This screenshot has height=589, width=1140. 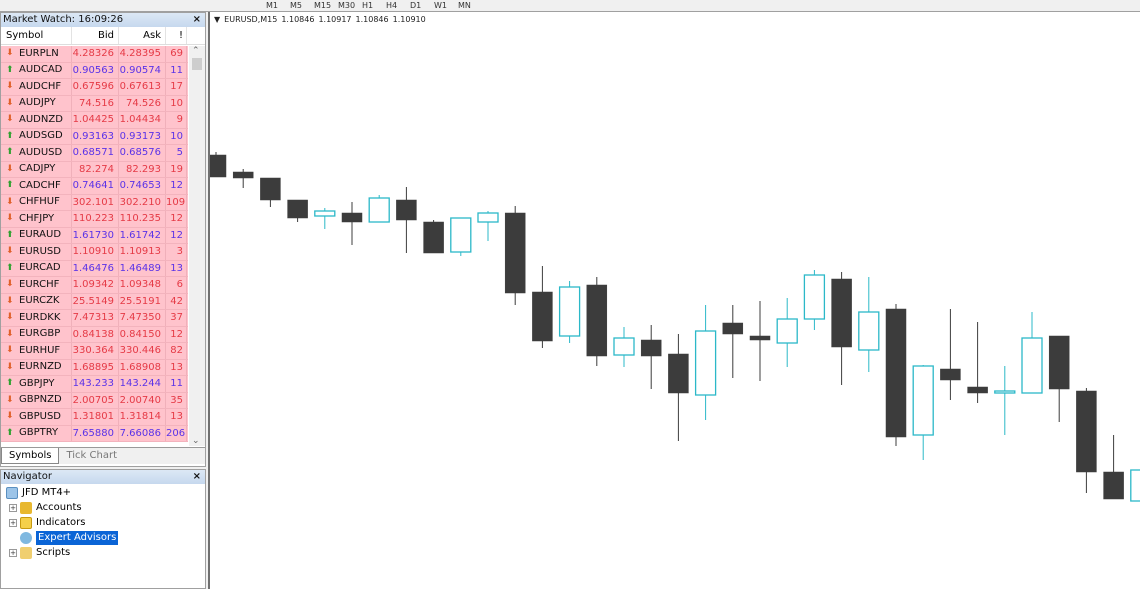 What do you see at coordinates (176, 169) in the screenshot?
I see `spread-cell: 19` at bounding box center [176, 169].